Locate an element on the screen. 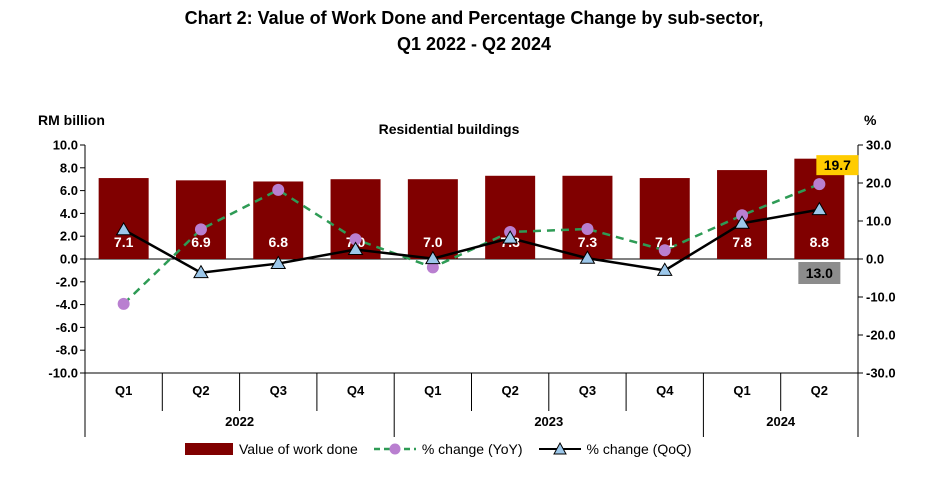 This screenshot has height=493, width=948. legend-item-yoy: % change (YoY) is located at coordinates (447, 449).